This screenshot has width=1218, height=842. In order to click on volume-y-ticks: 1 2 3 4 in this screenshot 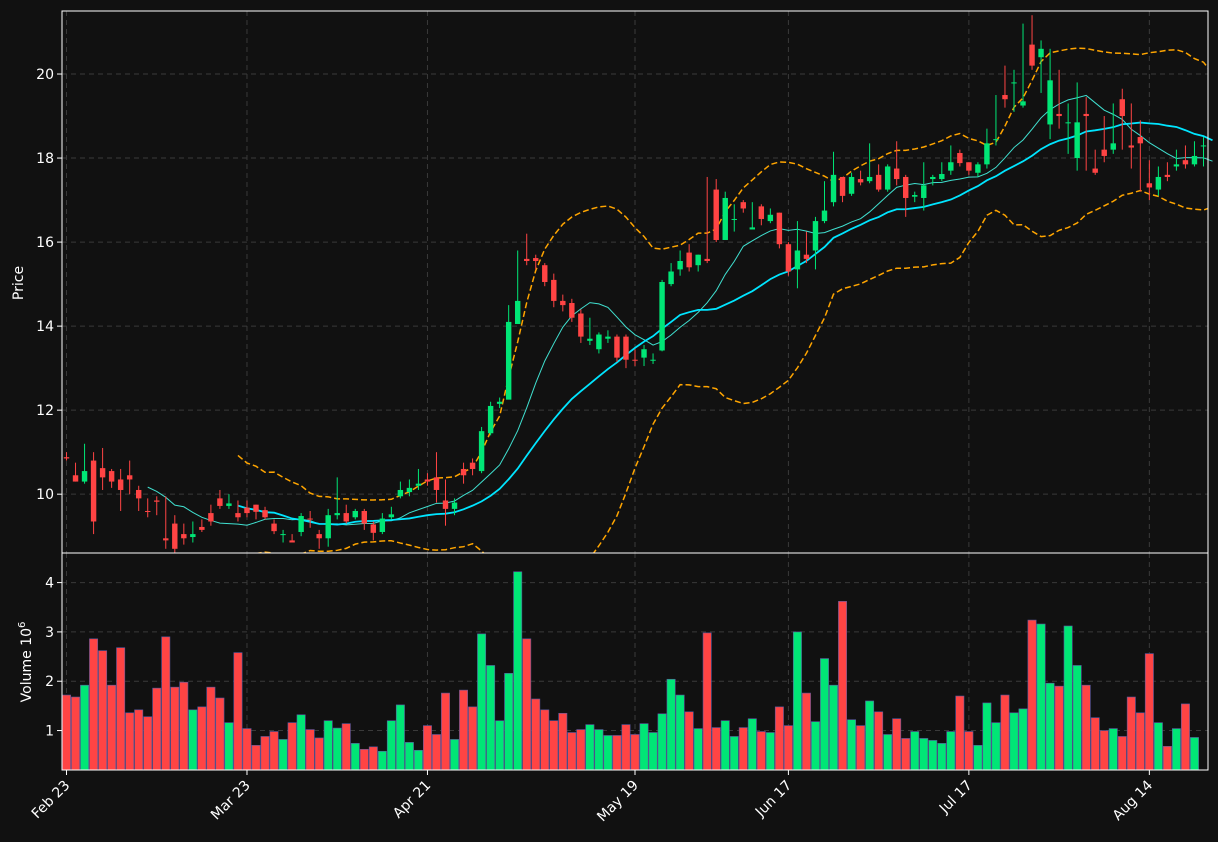, I will do `click(53, 658)`.